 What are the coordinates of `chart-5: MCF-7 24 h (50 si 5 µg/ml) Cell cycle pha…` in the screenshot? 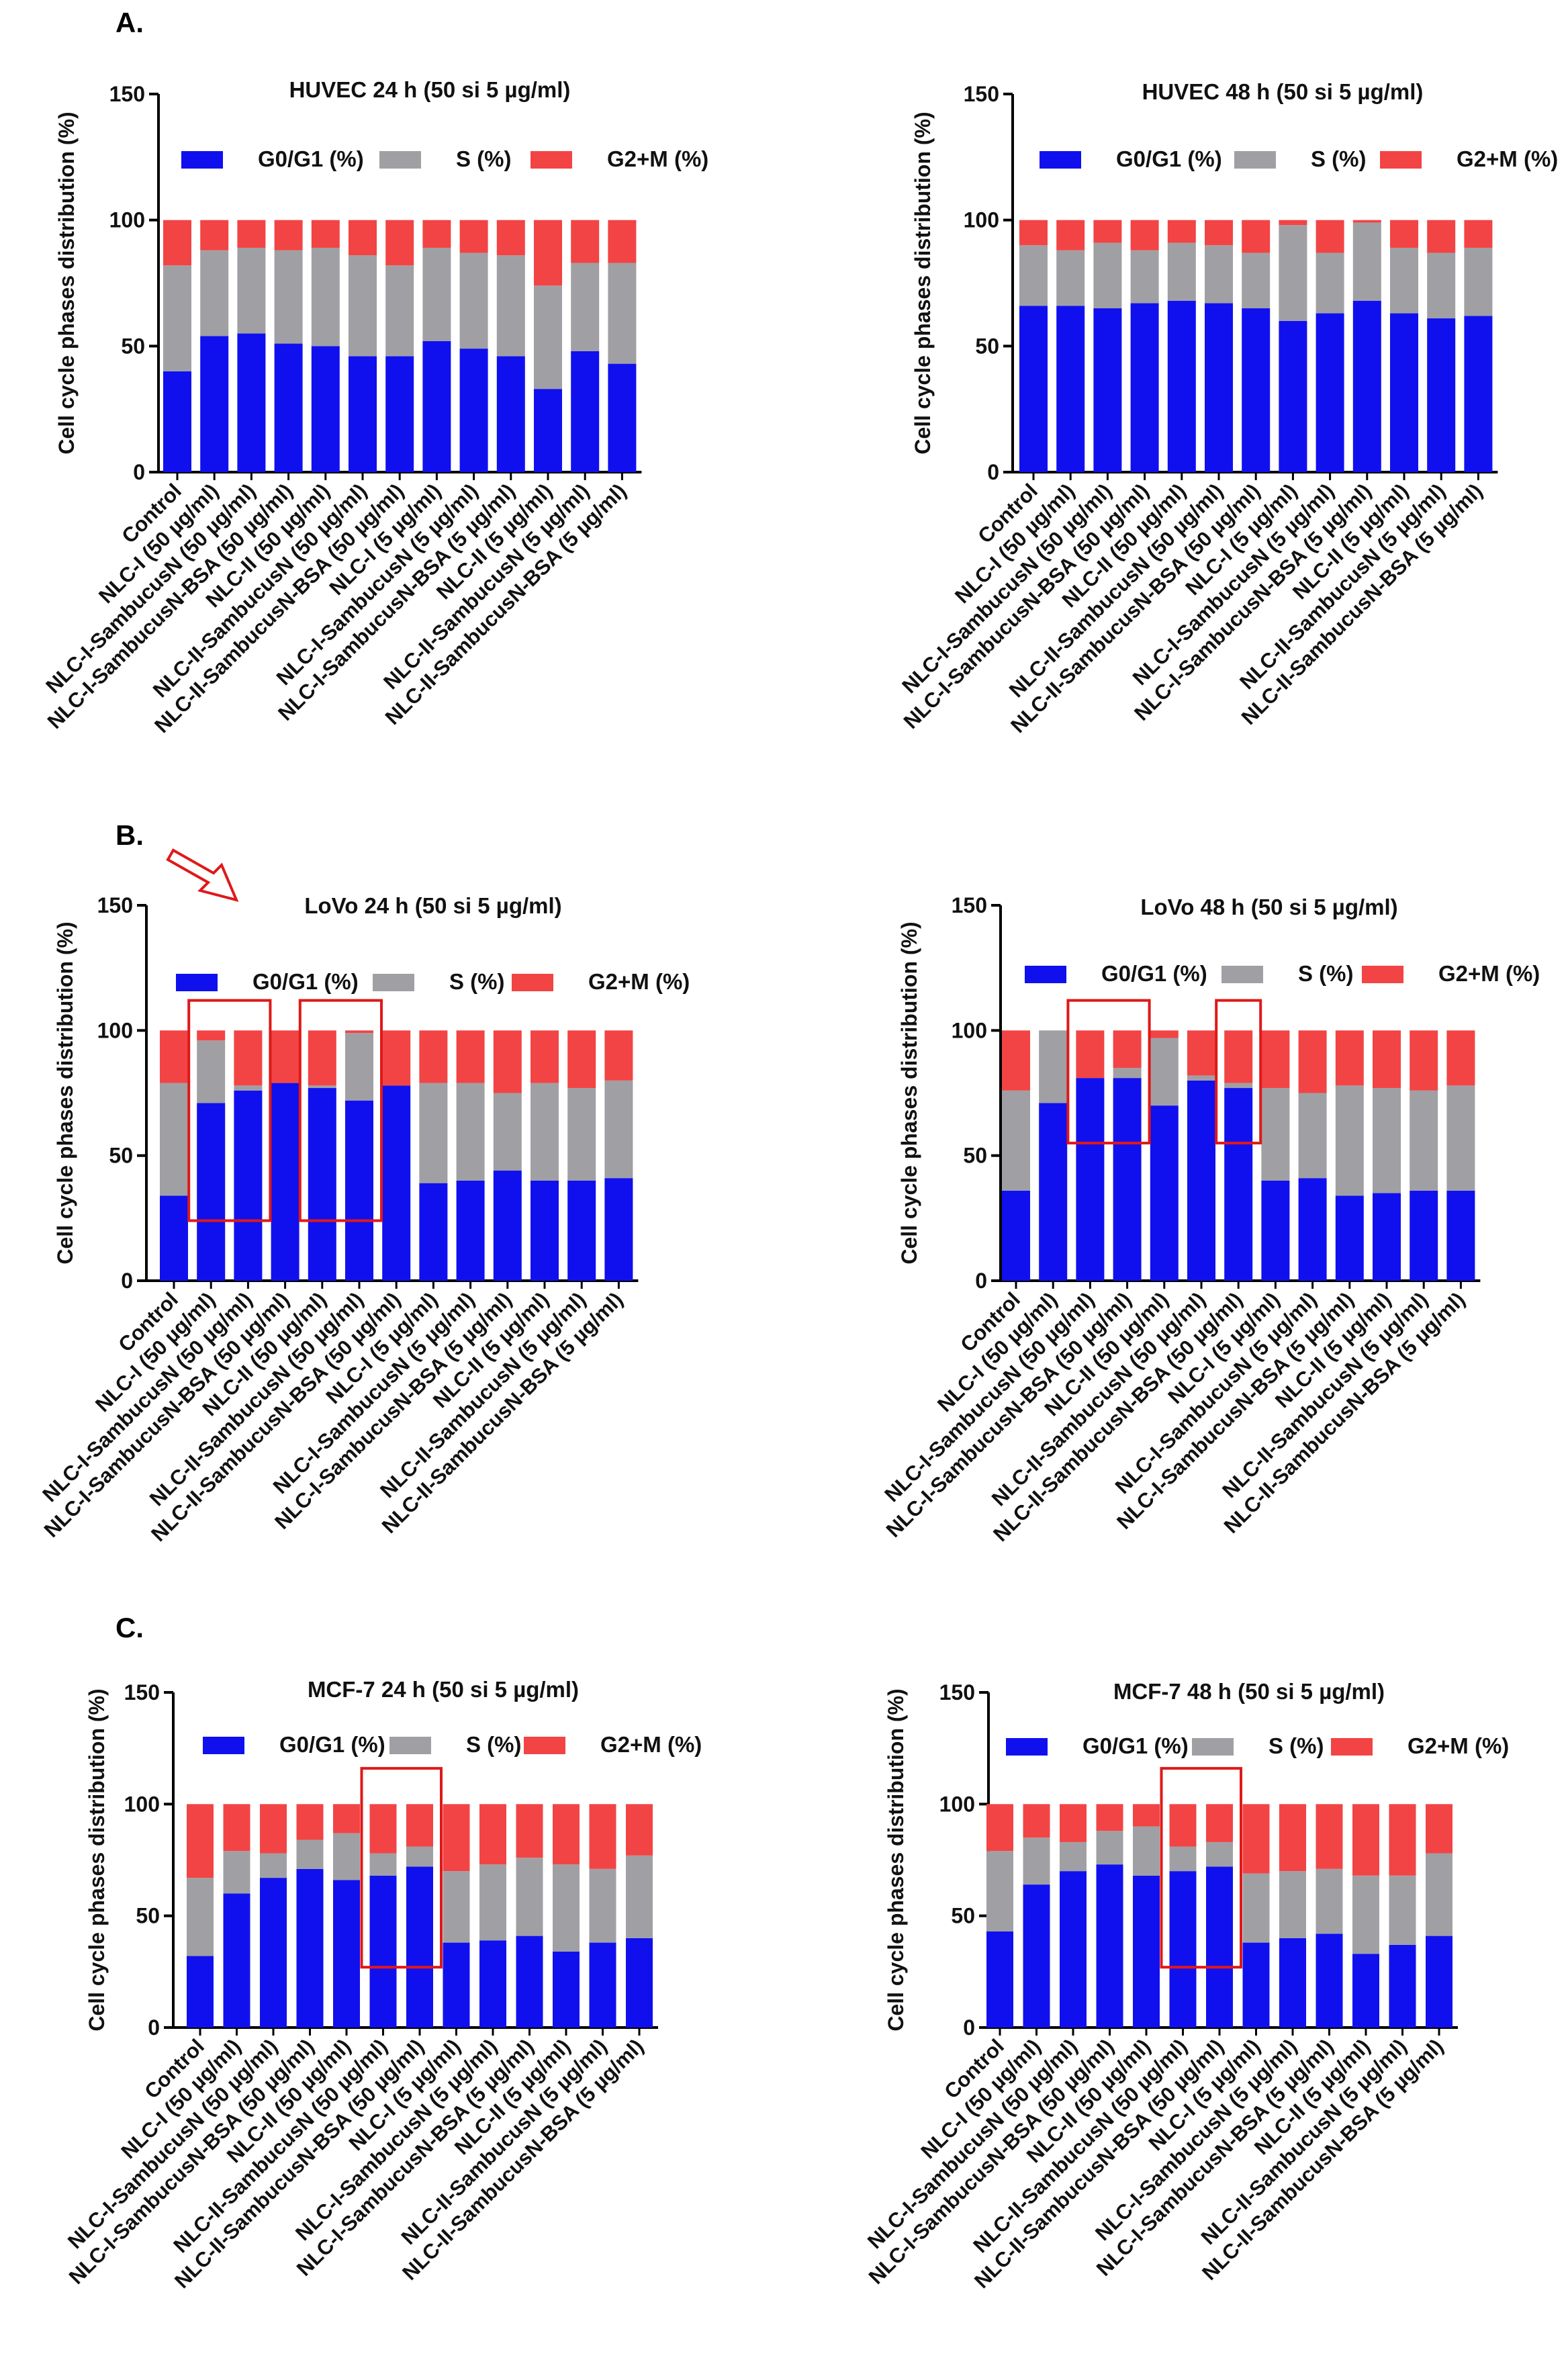 It's located at (382, 1985).